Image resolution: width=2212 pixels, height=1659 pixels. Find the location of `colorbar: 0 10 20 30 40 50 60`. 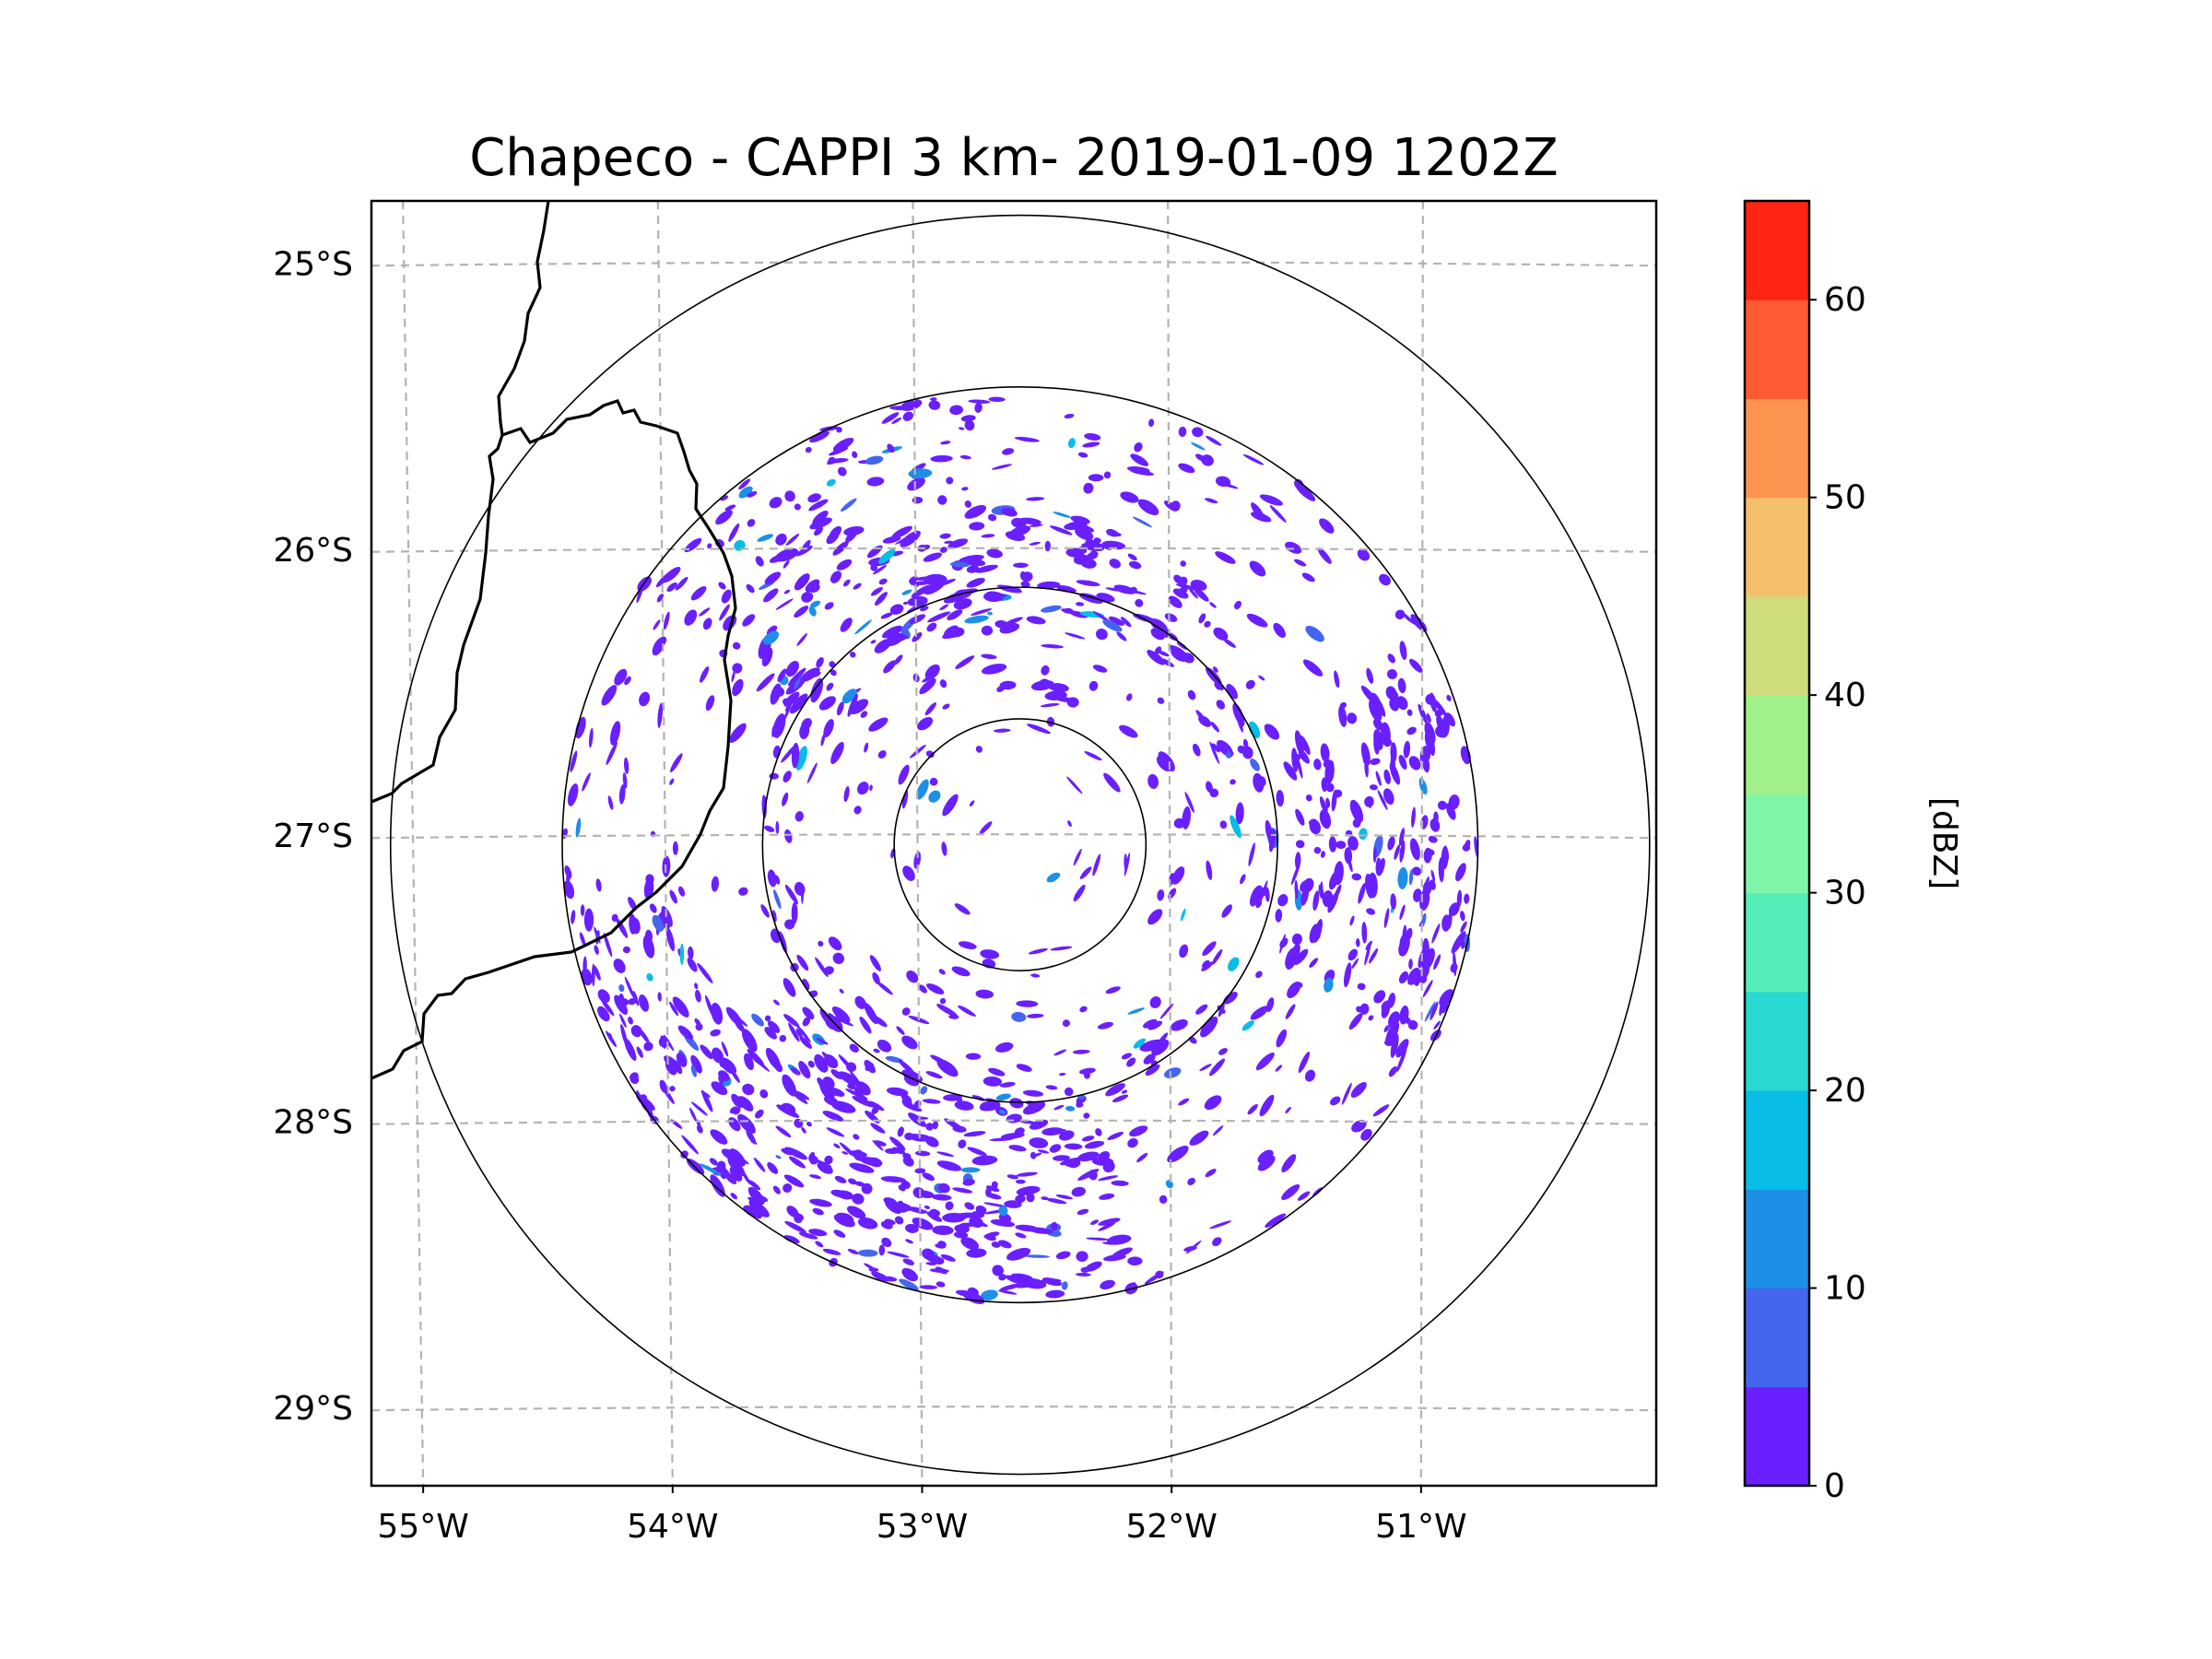

colorbar: 0 10 20 30 40 50 60 is located at coordinates (1804, 852).